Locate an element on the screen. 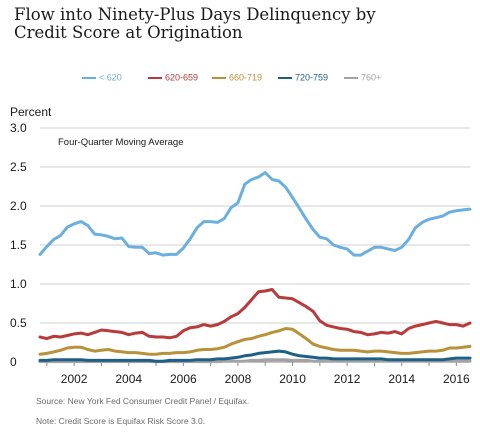 The width and height of the screenshot is (480, 435). y-tick-label: 0.5 is located at coordinates (18, 323).